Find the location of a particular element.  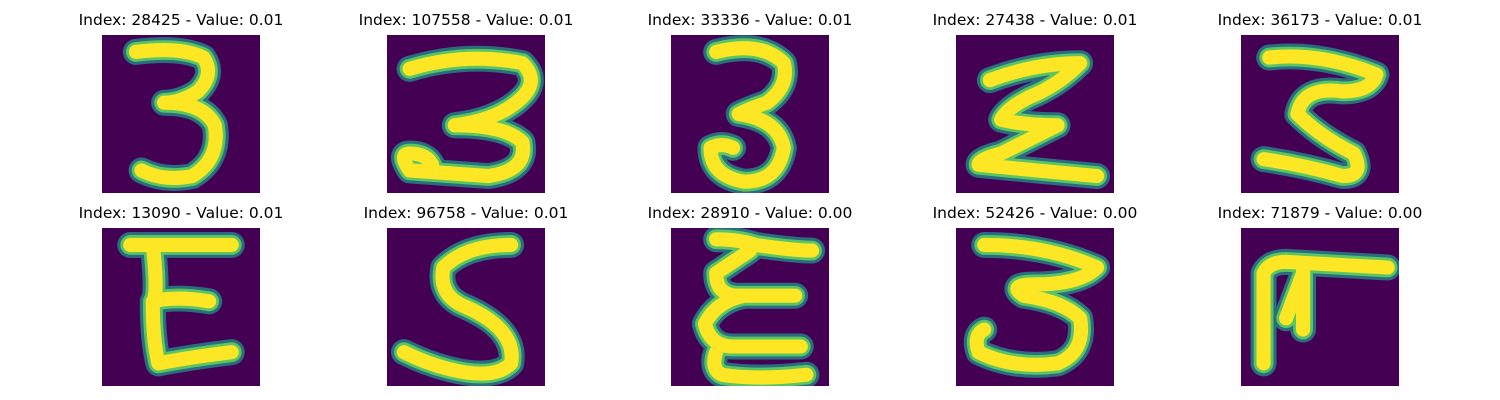

panel-title: Index: 36173 - Value: 0.01 is located at coordinates (1320, 20).